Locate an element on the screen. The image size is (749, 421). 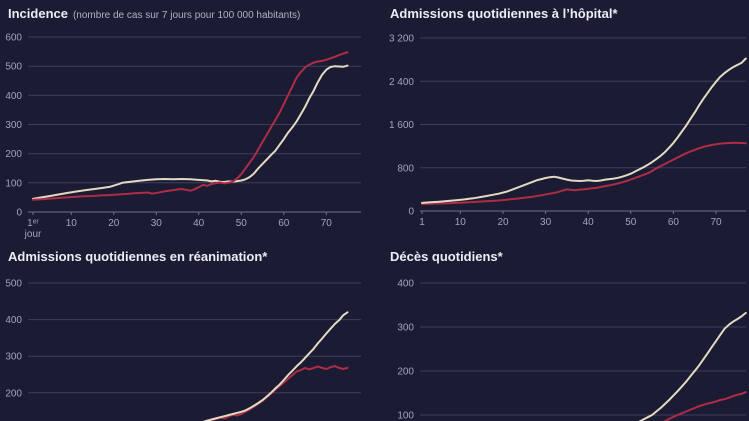
svg-text: 800 is located at coordinates (405, 168).